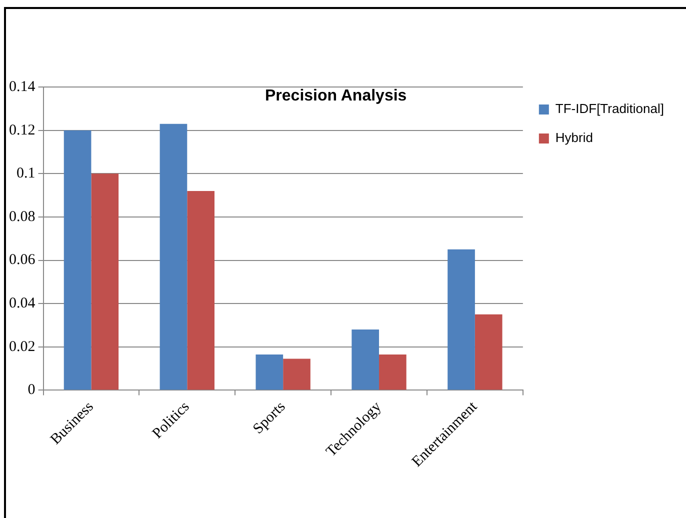 The width and height of the screenshot is (686, 518). What do you see at coordinates (22, 86) in the screenshot?
I see `y-tick-label: 0.14` at bounding box center [22, 86].